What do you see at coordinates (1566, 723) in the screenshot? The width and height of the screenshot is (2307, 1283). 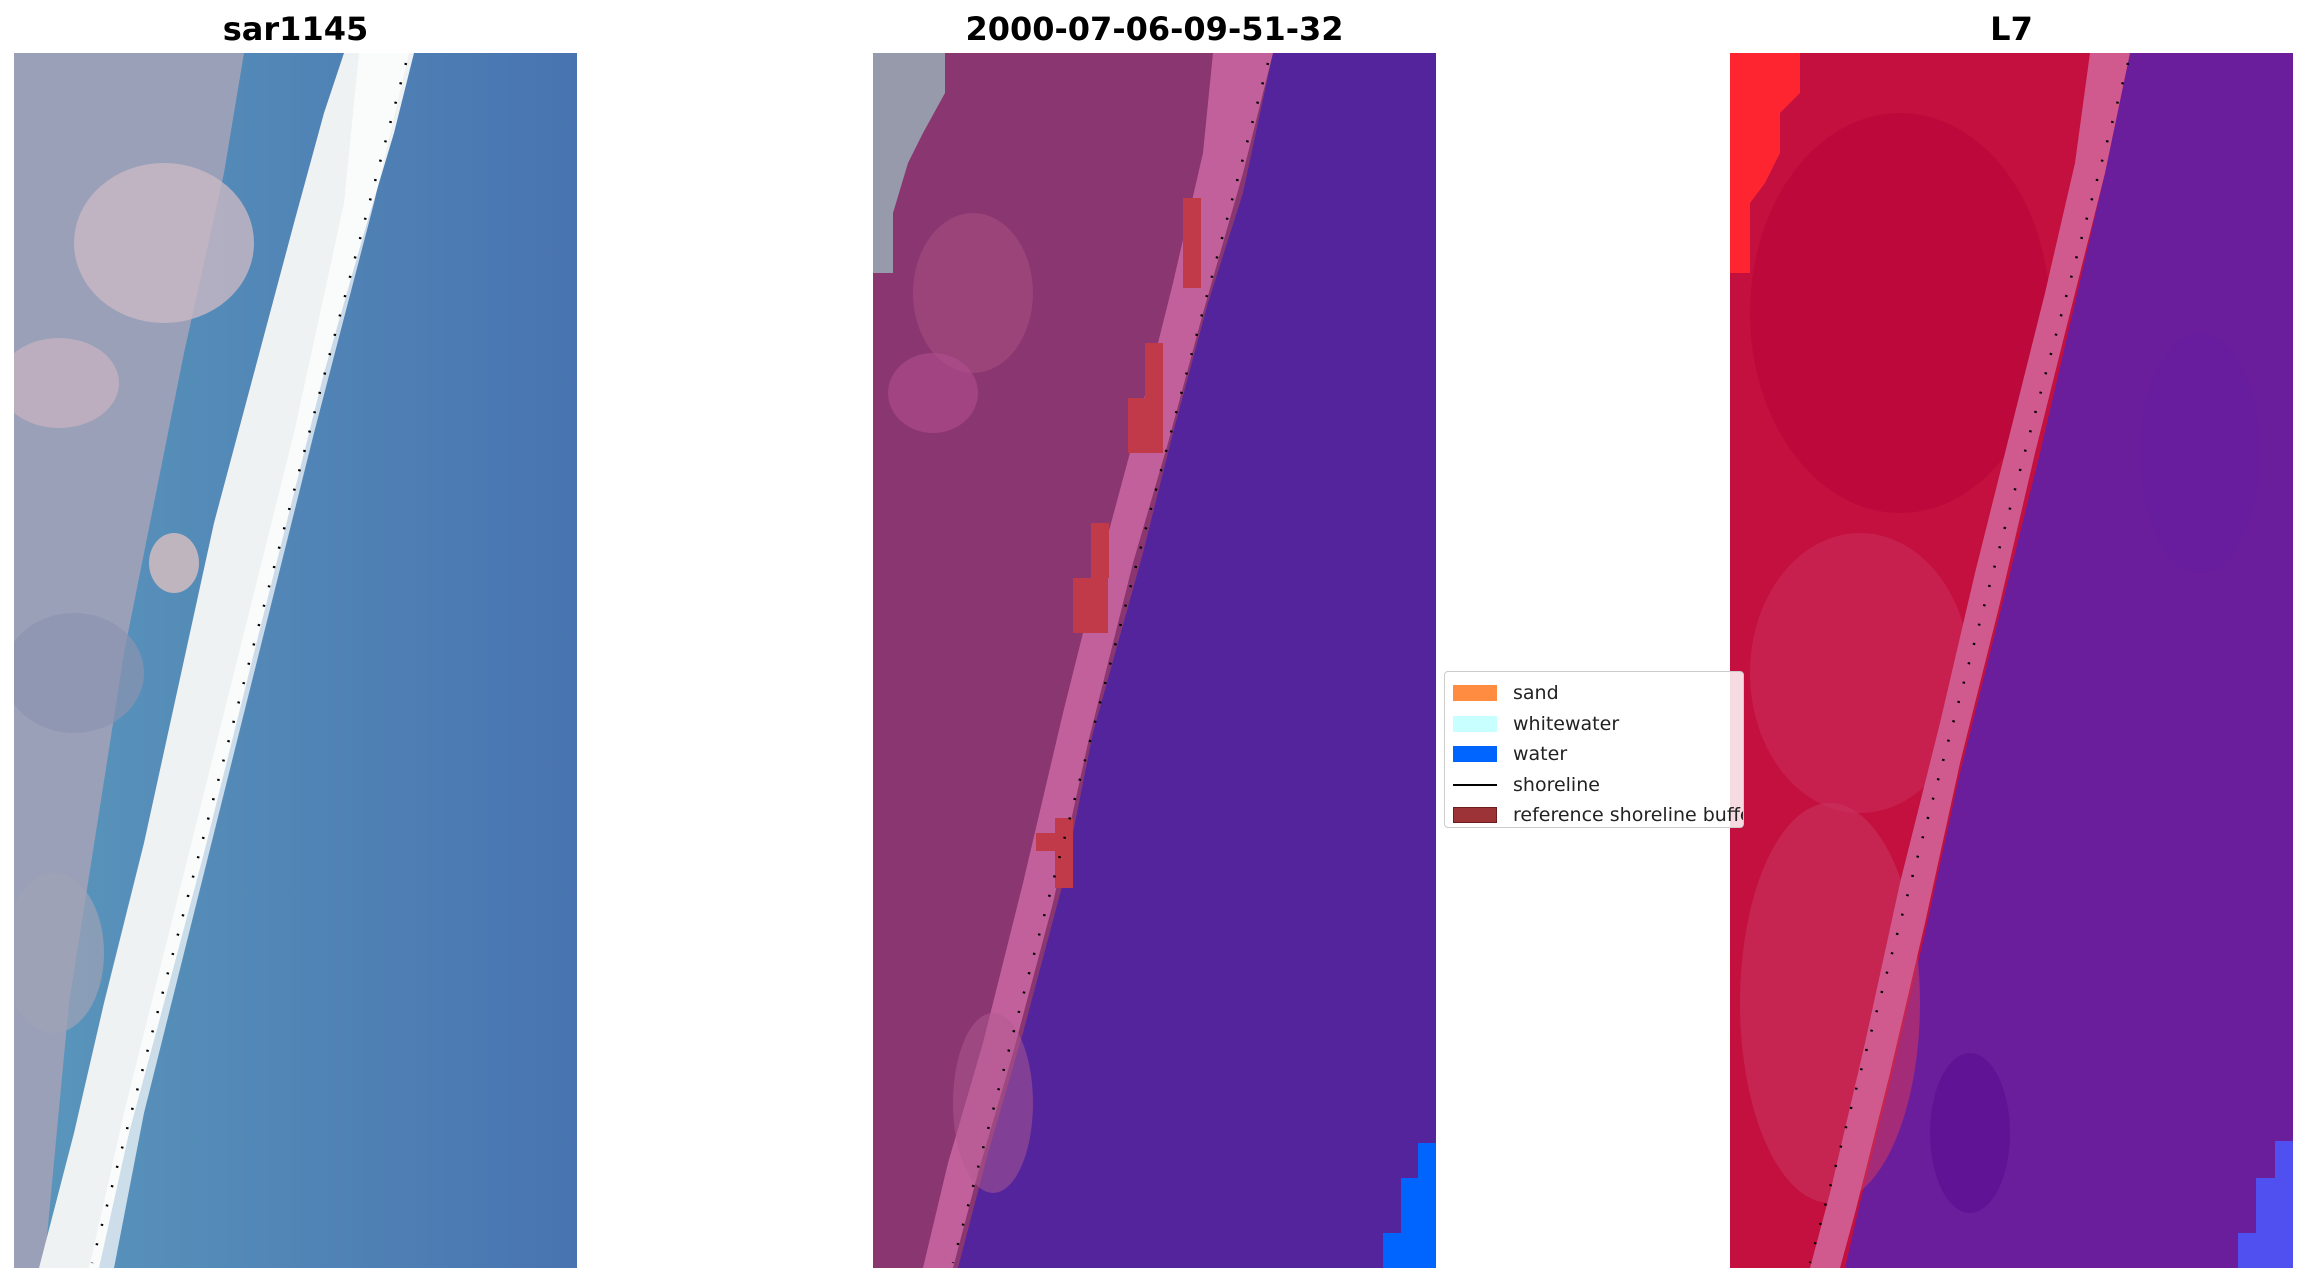 I see `legend-label: whitewater` at bounding box center [1566, 723].